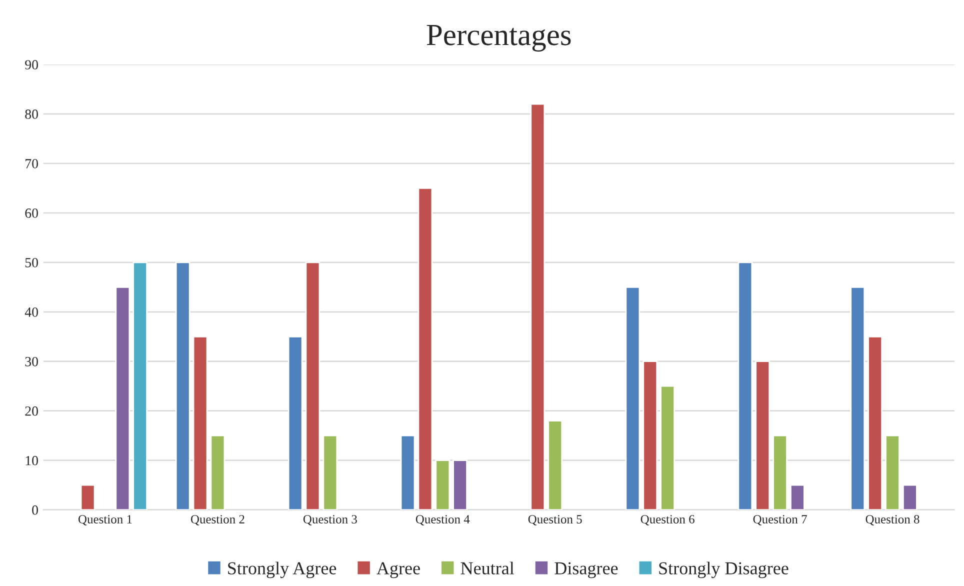 The height and width of the screenshot is (586, 964). I want to click on y-tick-label: 10, so click(32, 461).